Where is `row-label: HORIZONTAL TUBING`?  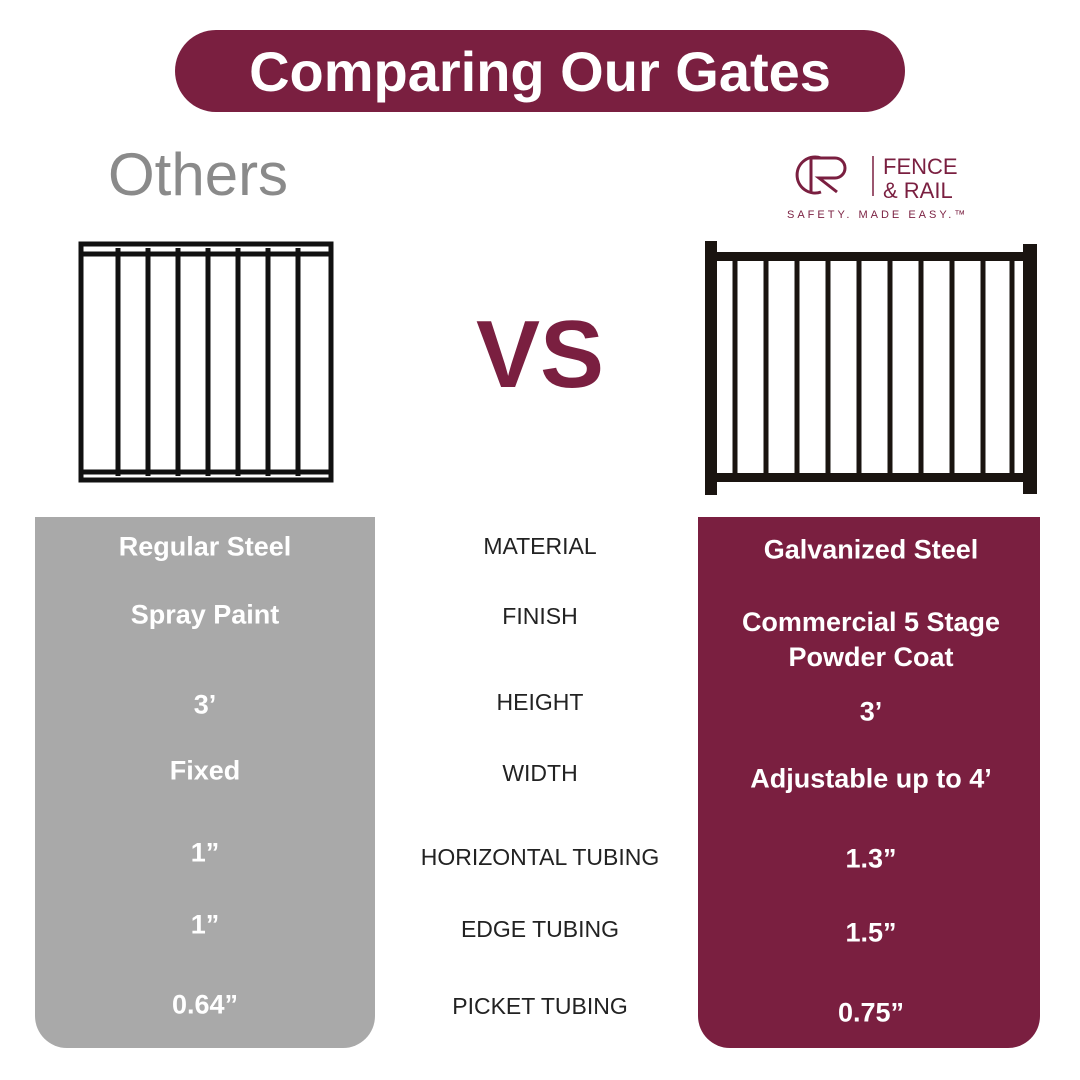 row-label: HORIZONTAL TUBING is located at coordinates (540, 857).